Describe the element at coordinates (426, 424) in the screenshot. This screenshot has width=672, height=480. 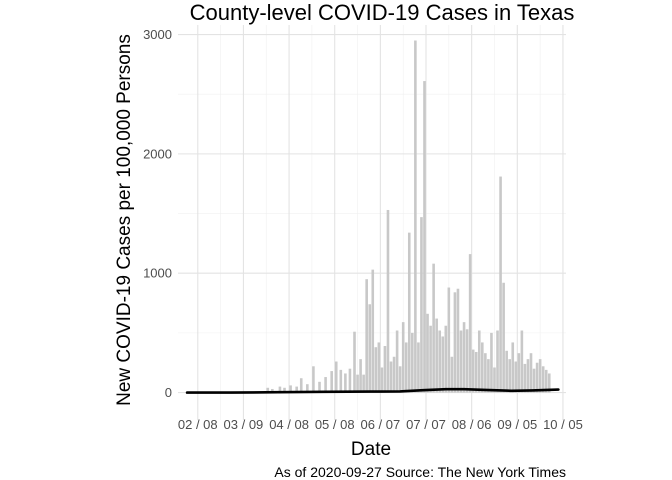
I see `x-tick-label: 07 / 07` at that location.